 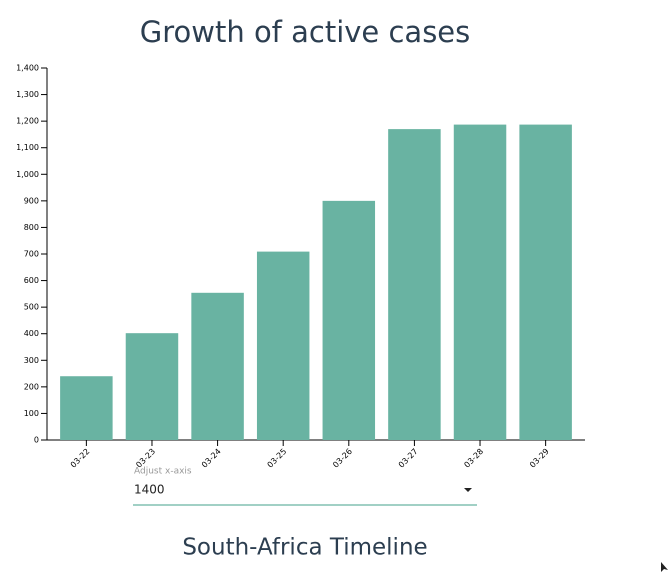 I want to click on x-axis-control: Adjust x-axis 1400, so click(x=305, y=486).